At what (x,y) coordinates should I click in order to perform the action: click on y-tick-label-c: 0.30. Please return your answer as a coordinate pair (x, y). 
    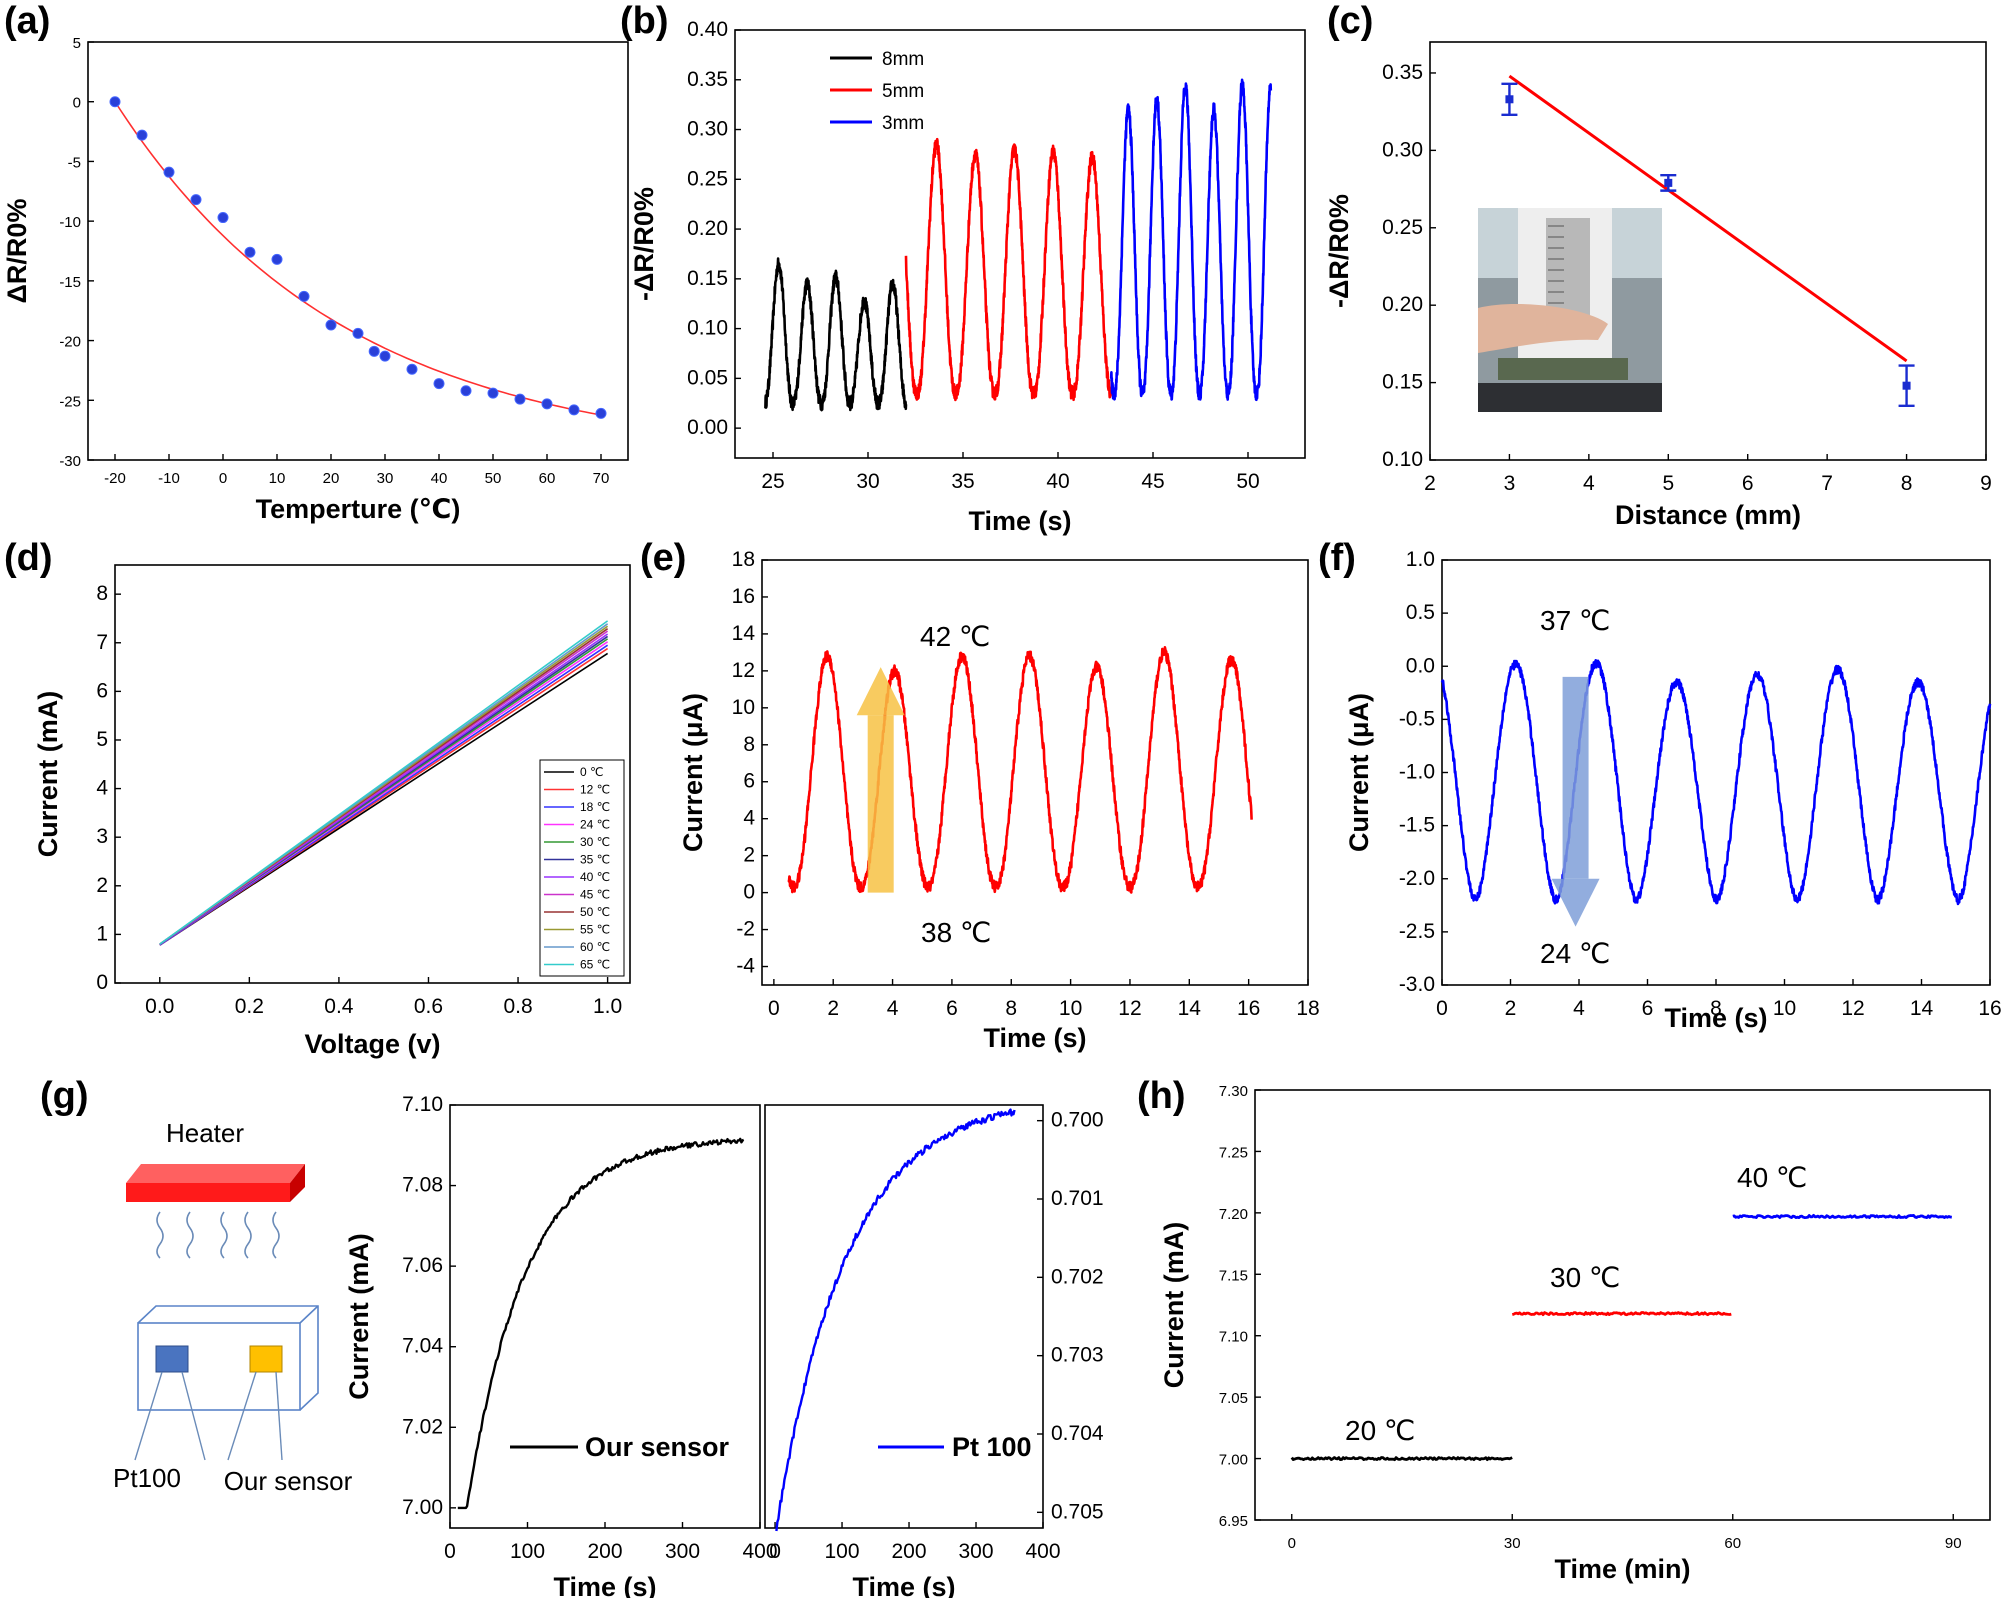
    Looking at the image, I should click on (1402, 149).